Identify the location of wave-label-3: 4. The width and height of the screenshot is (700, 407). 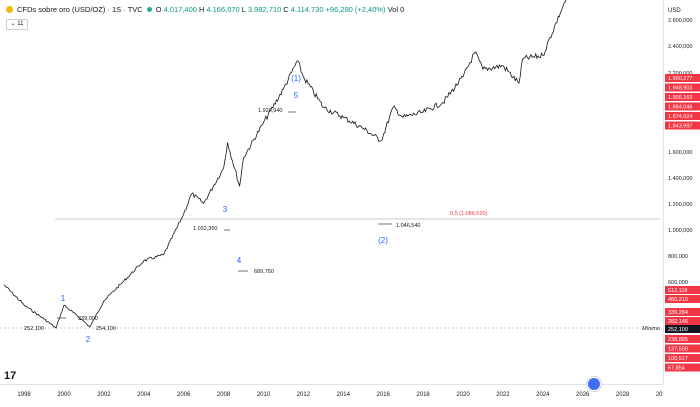
(239, 260).